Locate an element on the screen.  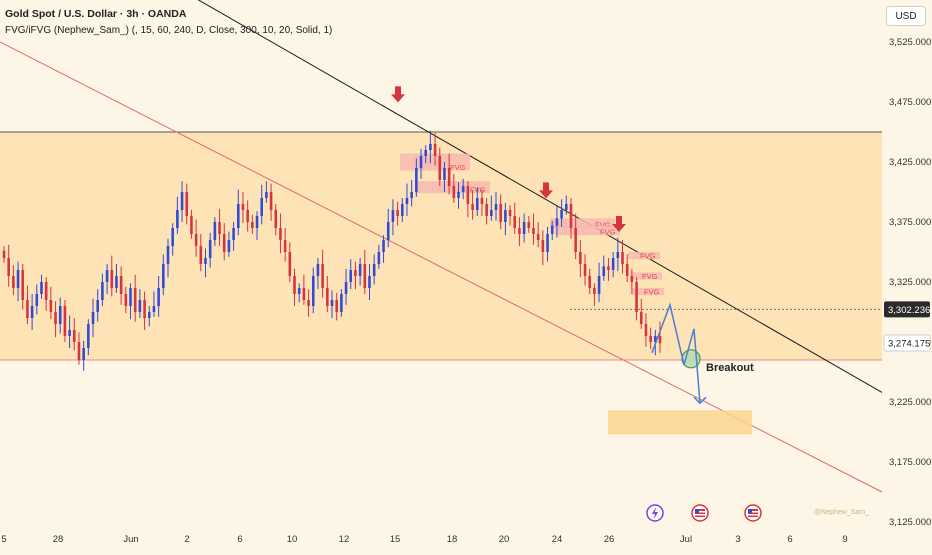
x-tick-label: 10 is located at coordinates (292, 539).